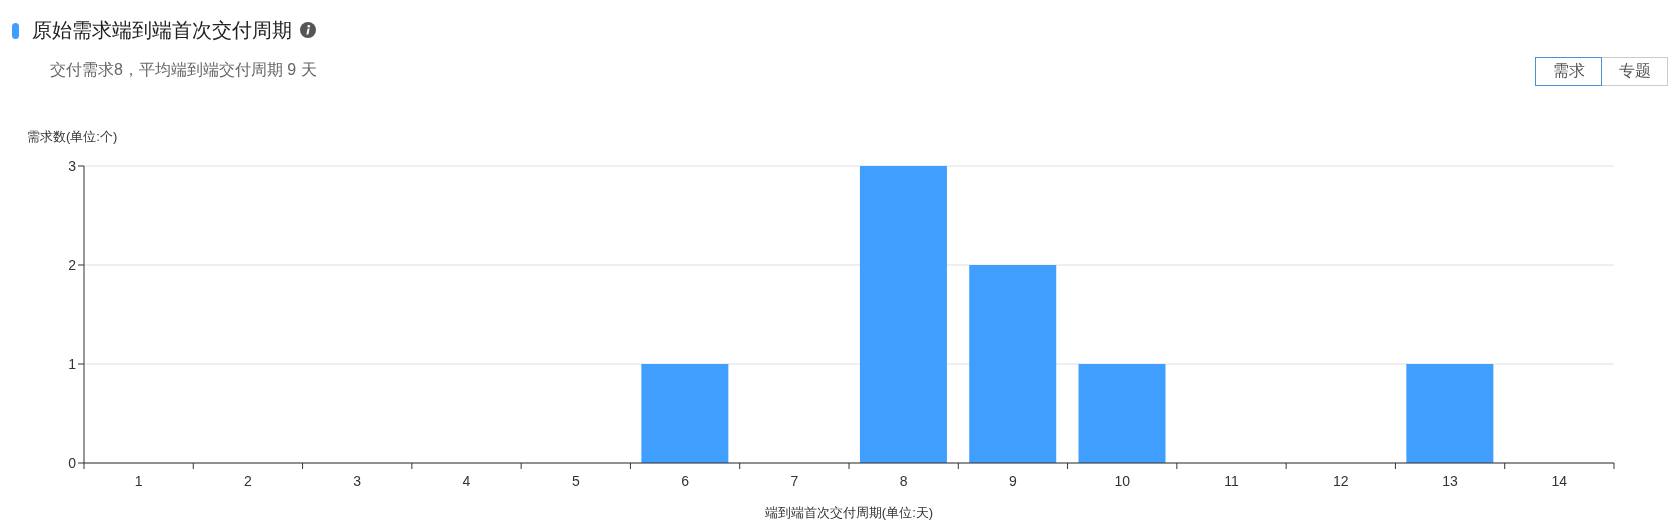 The width and height of the screenshot is (1676, 530). What do you see at coordinates (685, 481) in the screenshot?
I see `x-tick-label: 6` at bounding box center [685, 481].